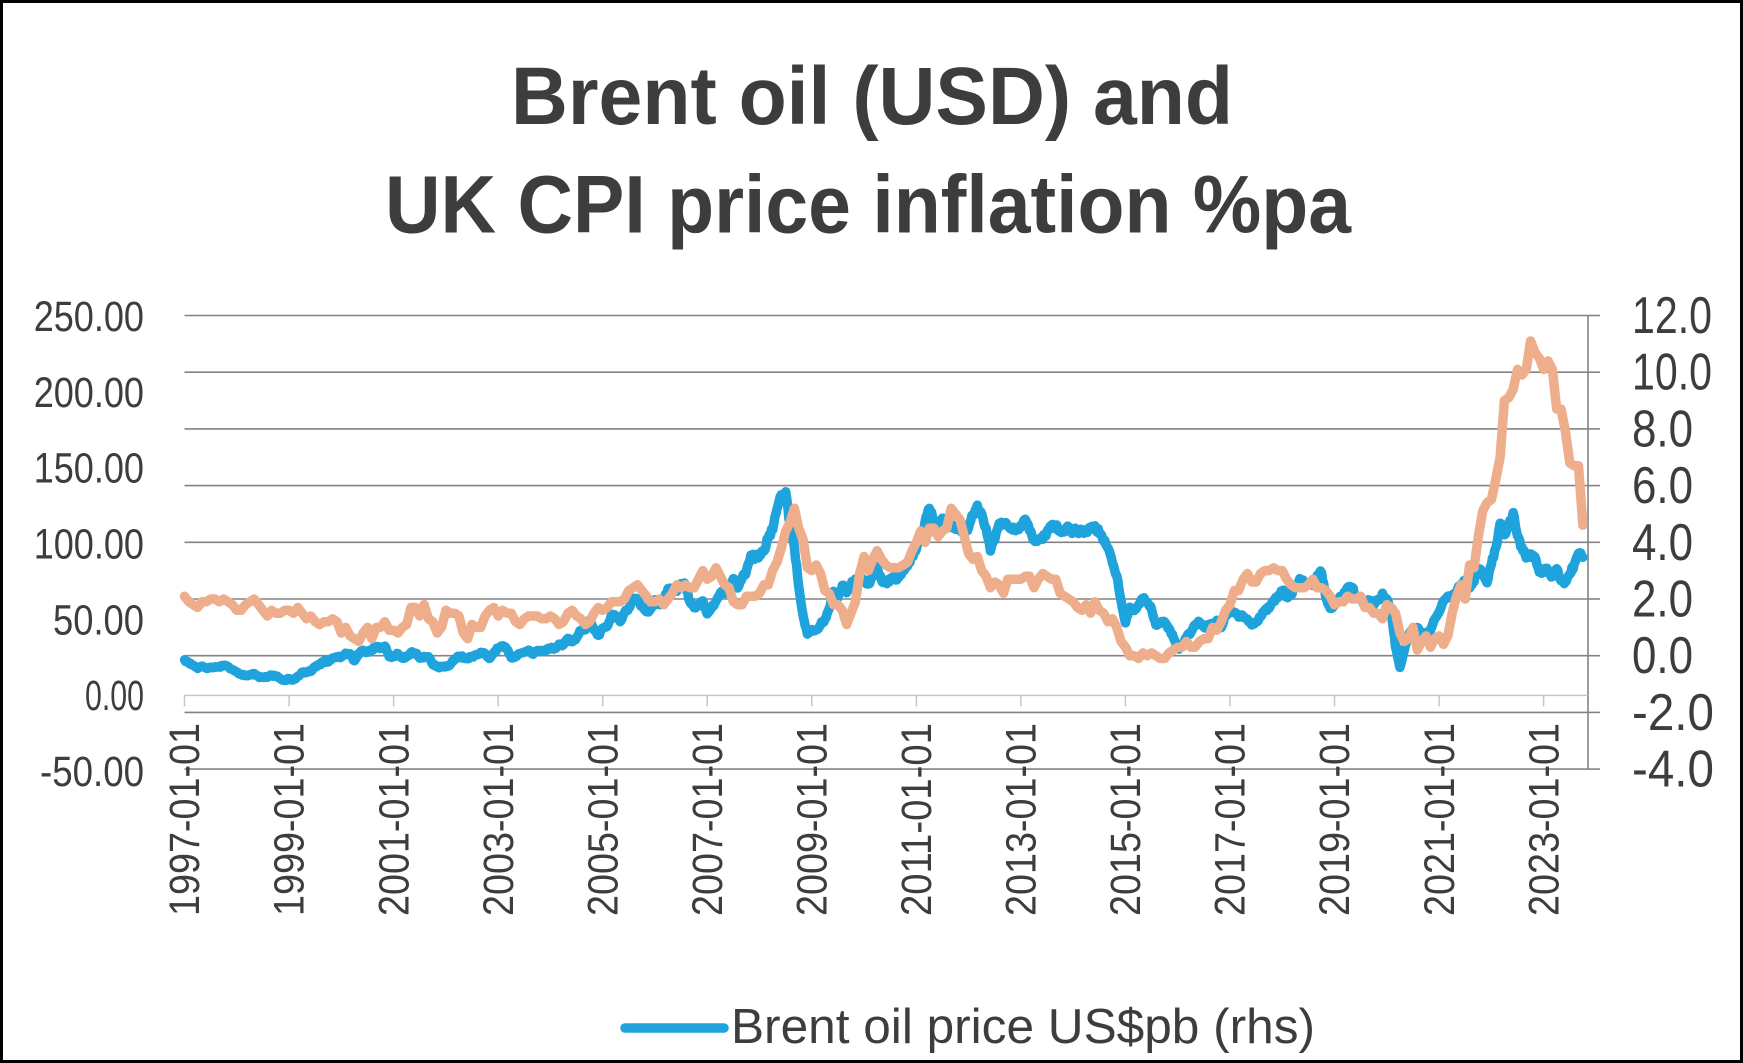  I want to click on svg-text: 2011-01-01, so click(917, 819).